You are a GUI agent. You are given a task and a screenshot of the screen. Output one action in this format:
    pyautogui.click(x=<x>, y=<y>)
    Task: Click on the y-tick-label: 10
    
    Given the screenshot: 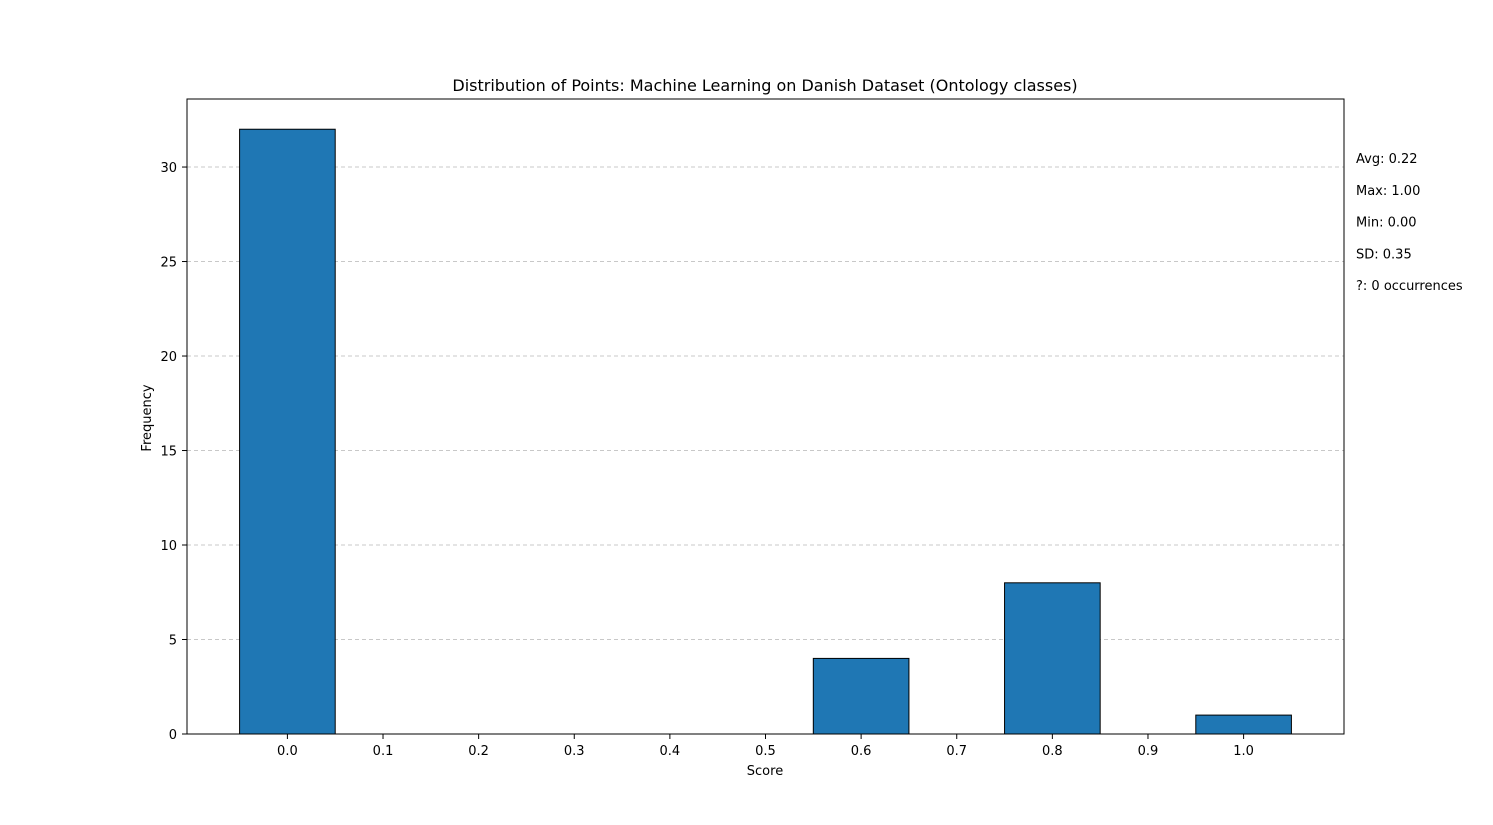 What is the action you would take?
    pyautogui.click(x=168, y=546)
    